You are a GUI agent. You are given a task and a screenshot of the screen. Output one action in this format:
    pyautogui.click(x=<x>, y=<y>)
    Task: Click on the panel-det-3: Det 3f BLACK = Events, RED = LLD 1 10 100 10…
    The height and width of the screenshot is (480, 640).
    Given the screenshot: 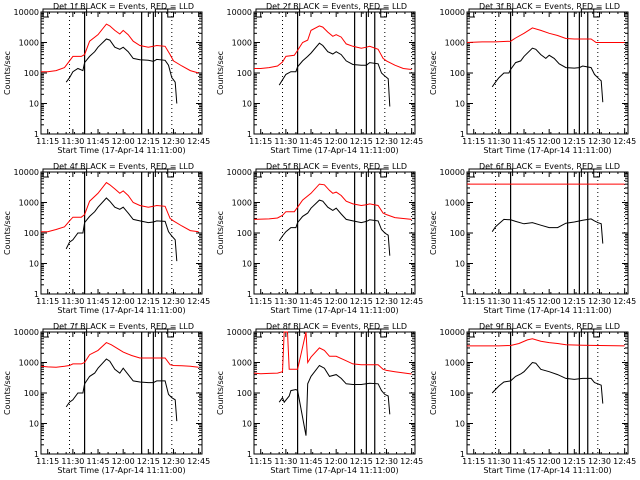 What is the action you would take?
    pyautogui.click(x=532, y=78)
    